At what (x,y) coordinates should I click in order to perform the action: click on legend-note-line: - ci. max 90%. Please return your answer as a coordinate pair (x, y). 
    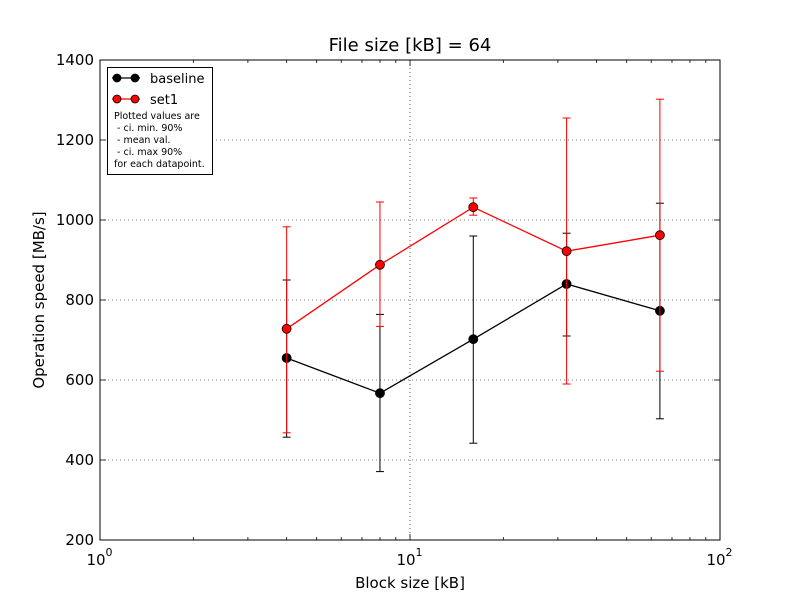
    Looking at the image, I should click on (148, 152).